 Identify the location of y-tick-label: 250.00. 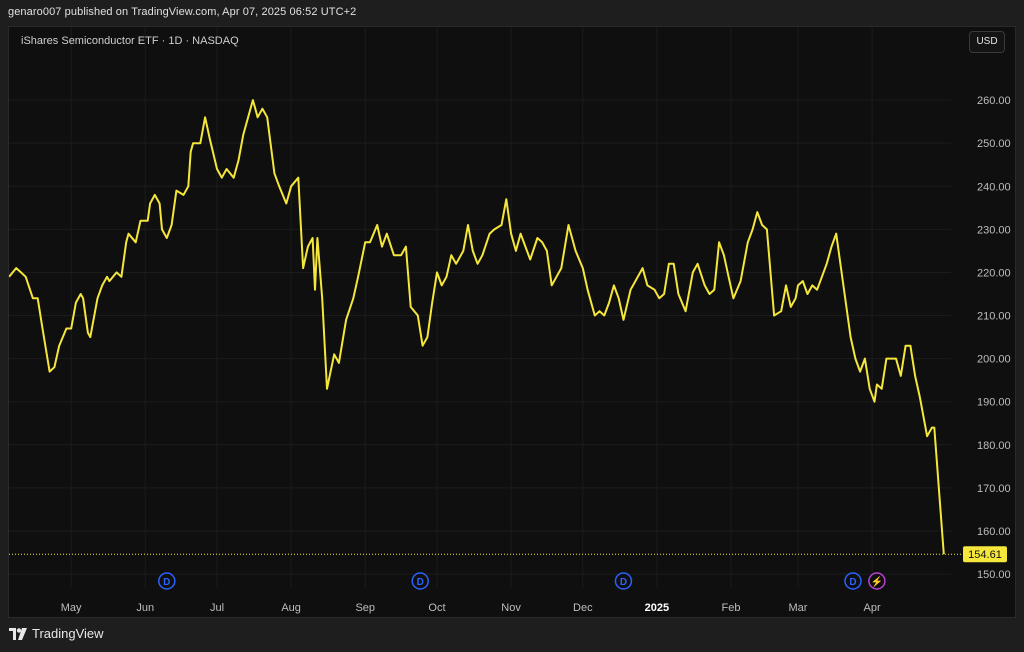
(994, 144).